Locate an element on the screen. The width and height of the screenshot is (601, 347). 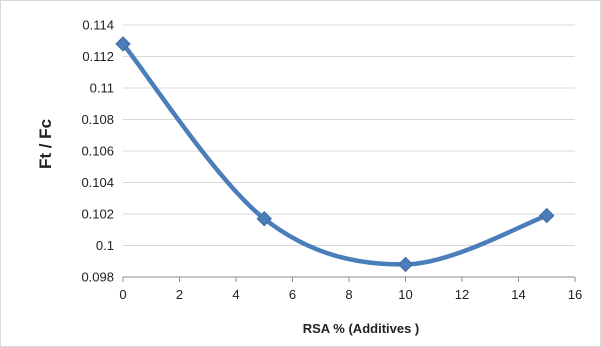
y-tick-label: 0.102 is located at coordinates (97, 214).